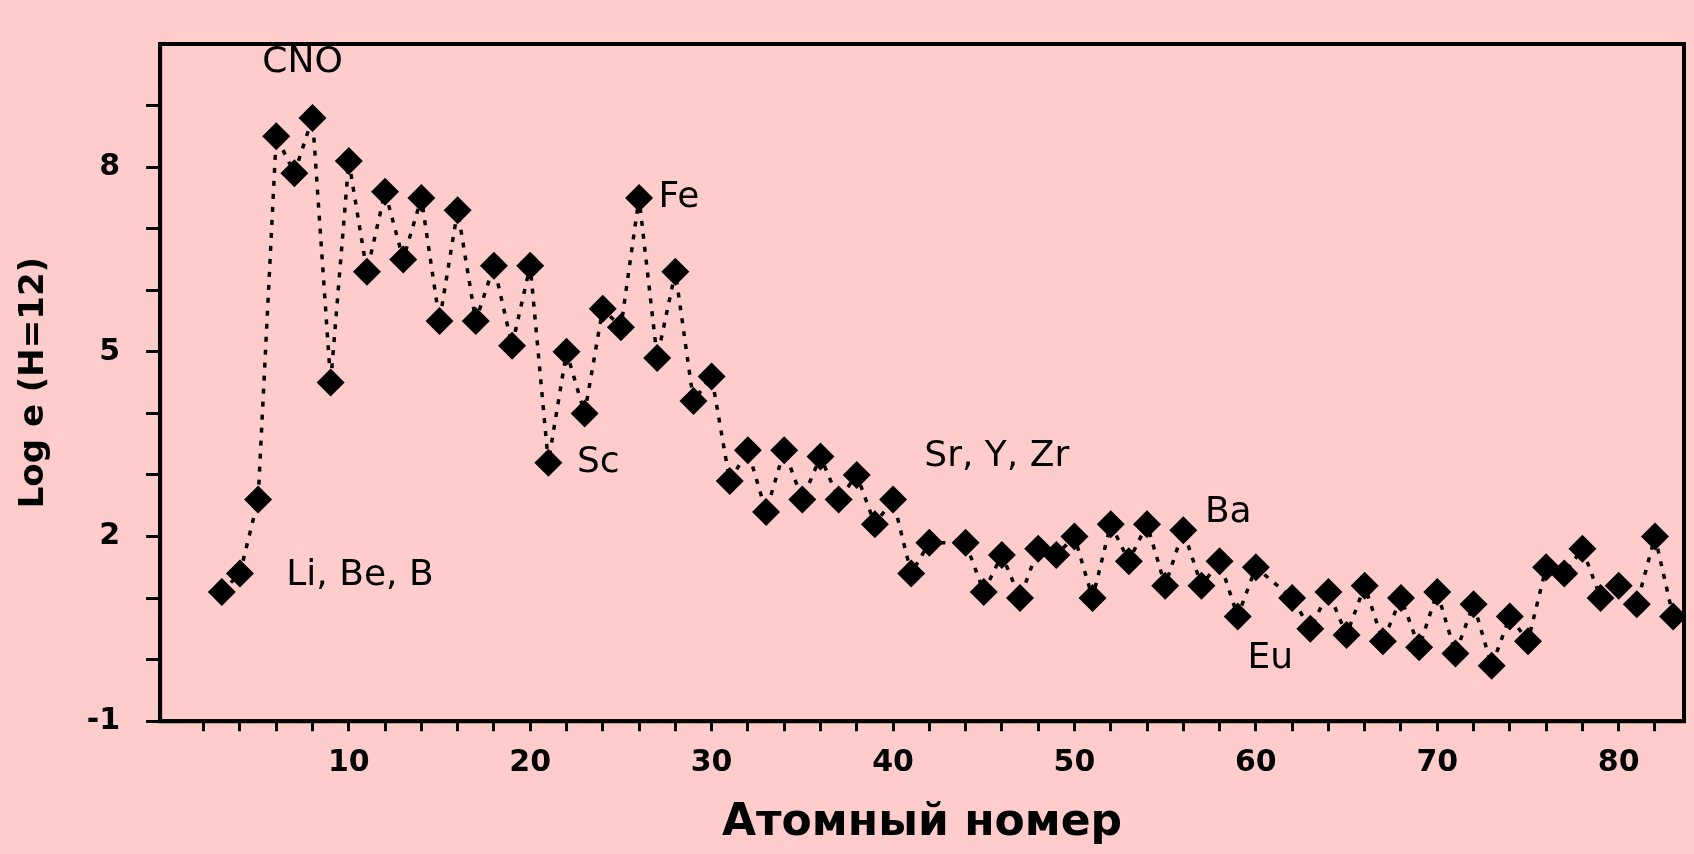  What do you see at coordinates (1228, 509) in the screenshot?
I see `annotation: Ba` at bounding box center [1228, 509].